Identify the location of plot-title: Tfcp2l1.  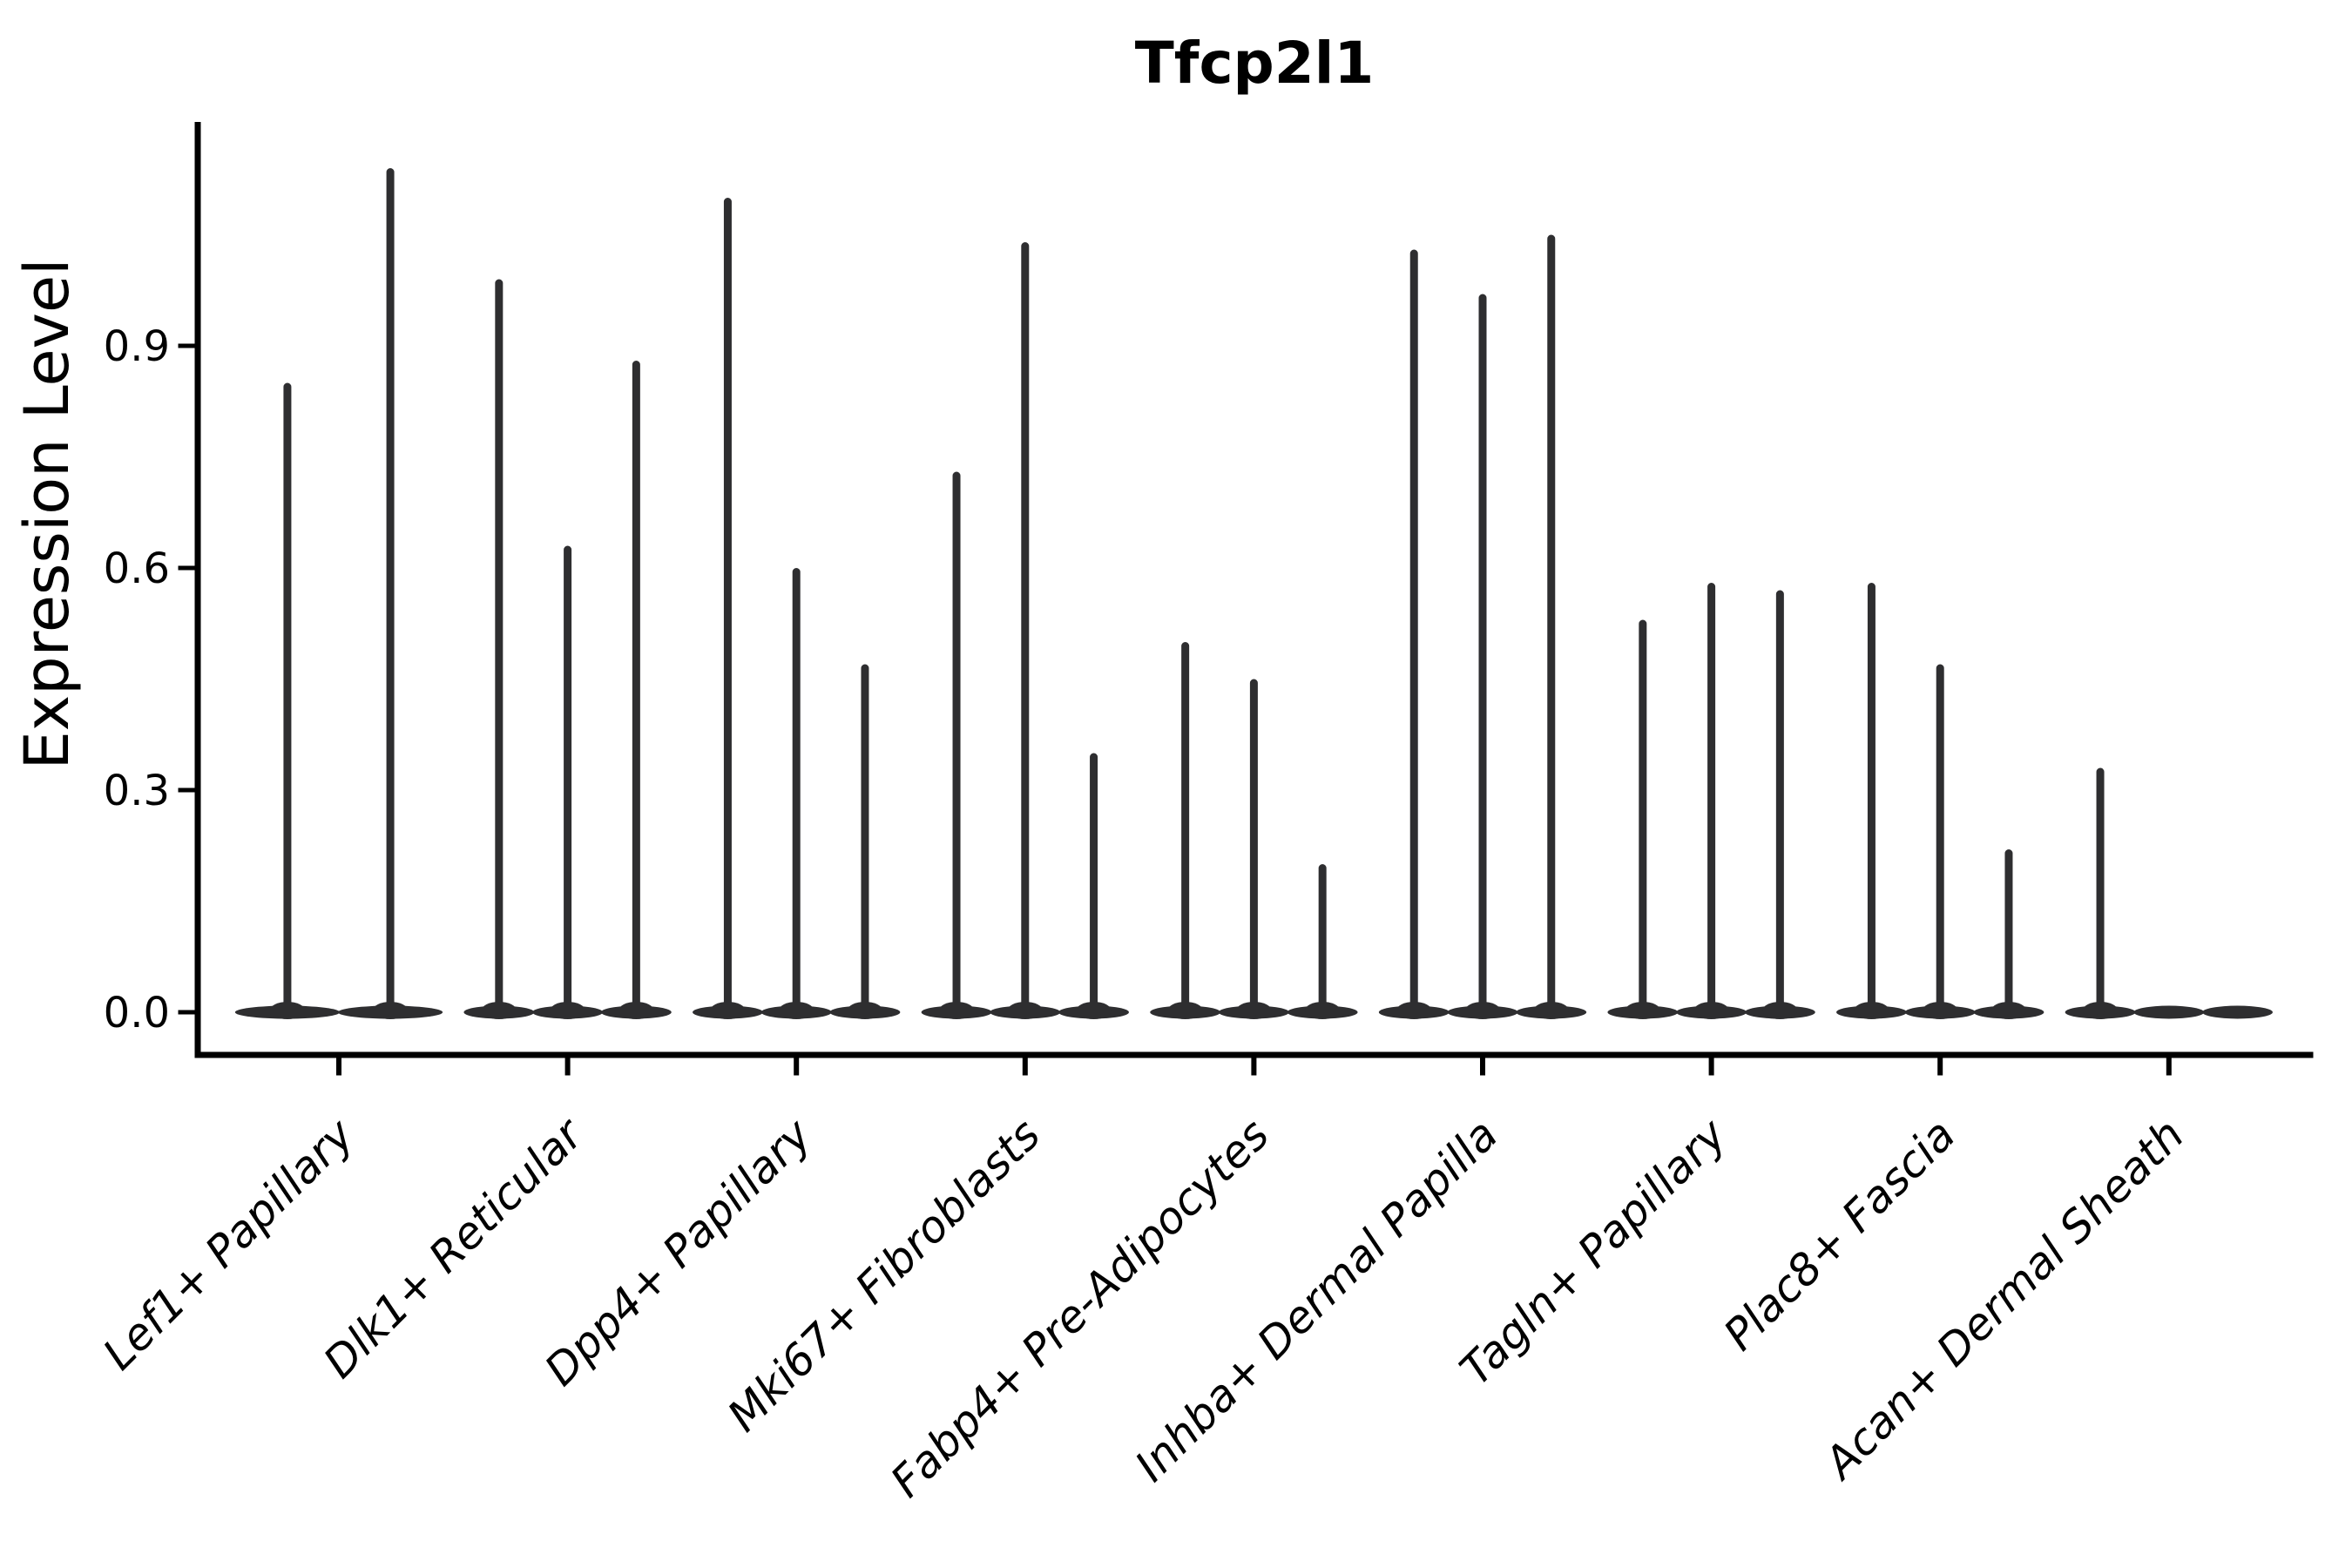
(1255, 64).